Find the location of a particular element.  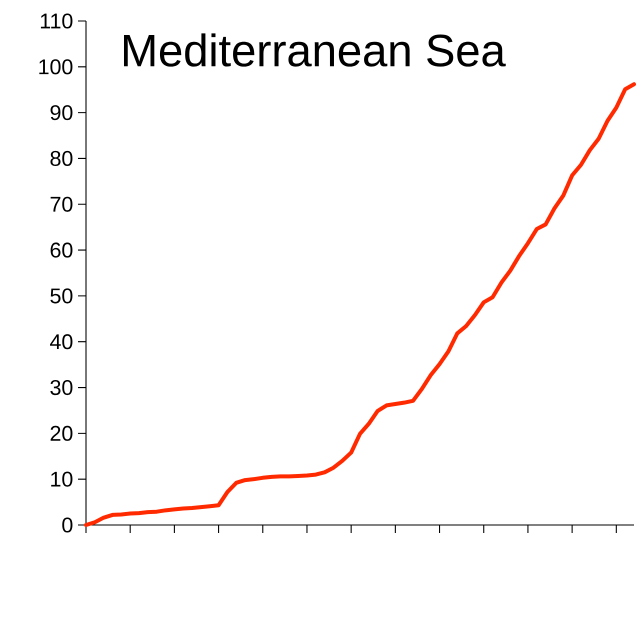

y-tick-label: 10 is located at coordinates (61, 479).